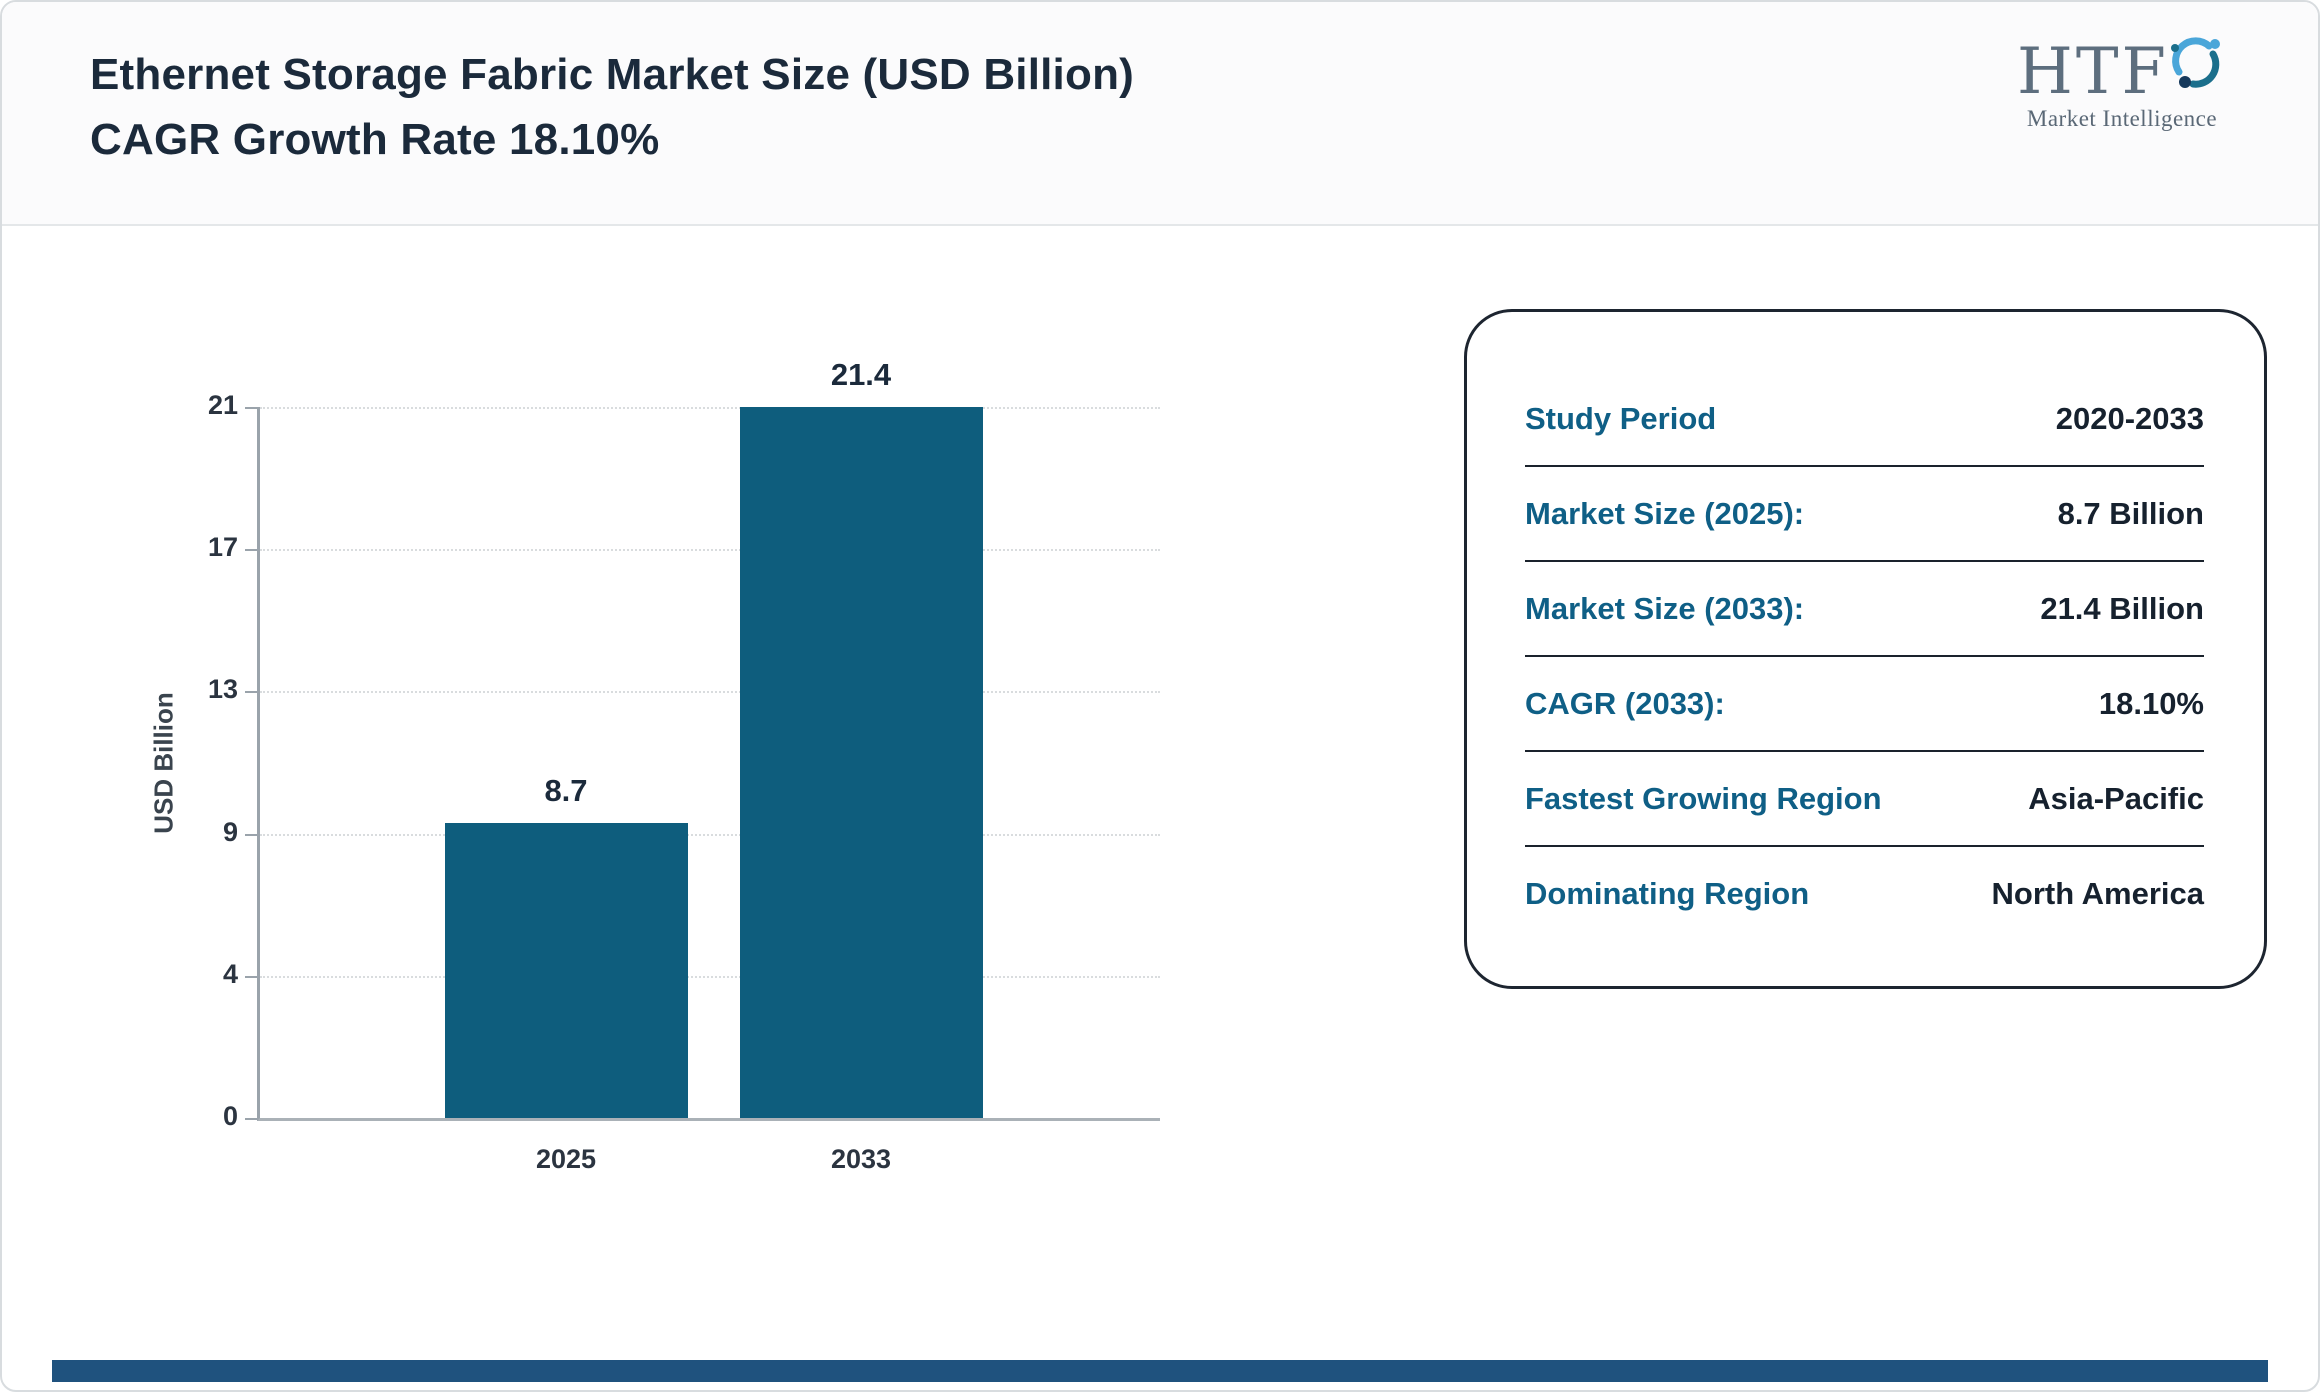 This screenshot has height=1392, width=2320. I want to click on info-row-market-size-2033: Market Size (2033): 21.4 Billion, so click(1864, 609).